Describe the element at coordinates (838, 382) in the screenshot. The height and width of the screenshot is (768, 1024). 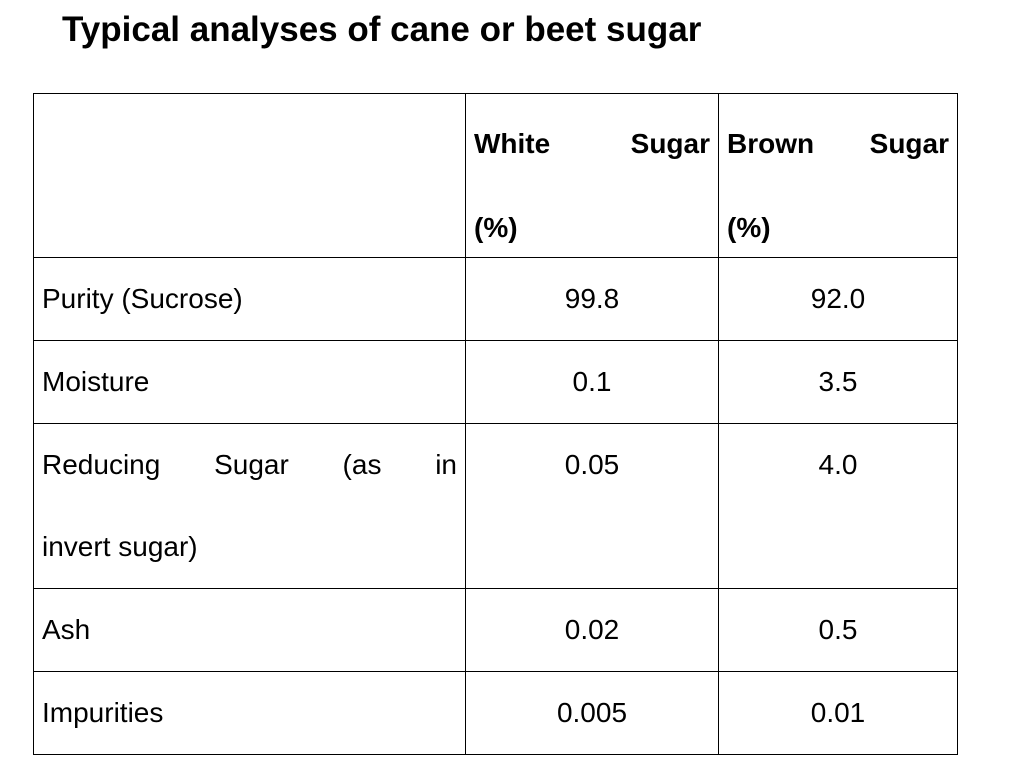
I see `brown-sugar-value: 3.5` at that location.